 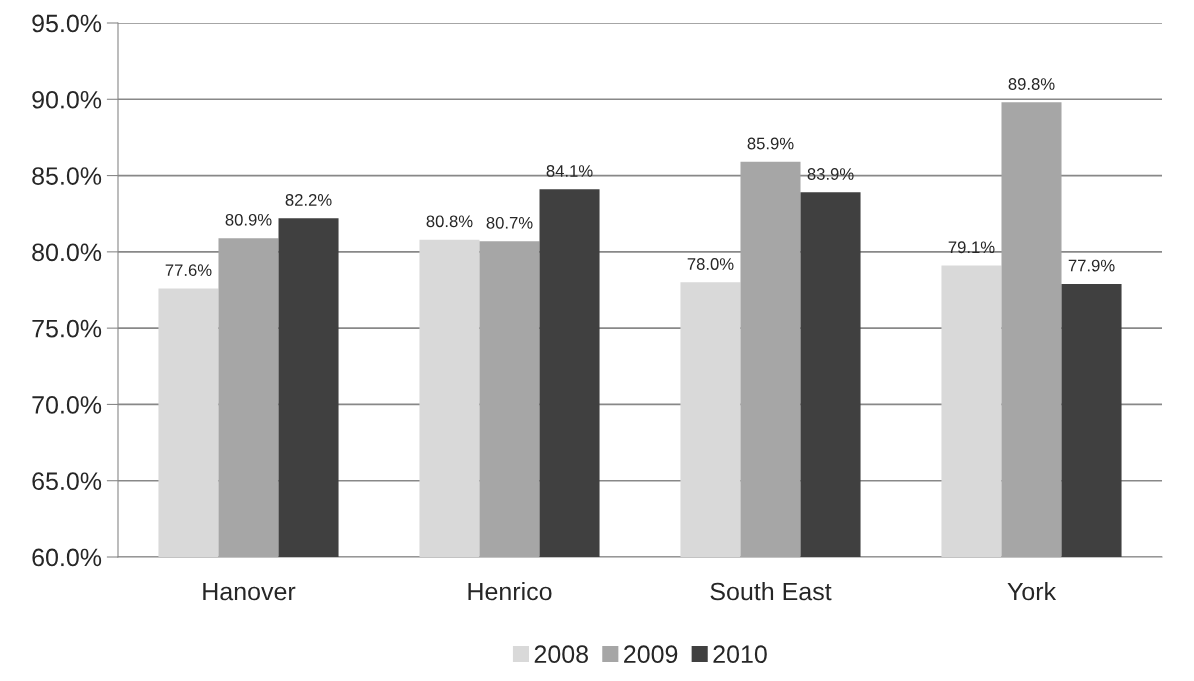 What do you see at coordinates (188, 270) in the screenshot?
I see `data-label: 77.6%` at bounding box center [188, 270].